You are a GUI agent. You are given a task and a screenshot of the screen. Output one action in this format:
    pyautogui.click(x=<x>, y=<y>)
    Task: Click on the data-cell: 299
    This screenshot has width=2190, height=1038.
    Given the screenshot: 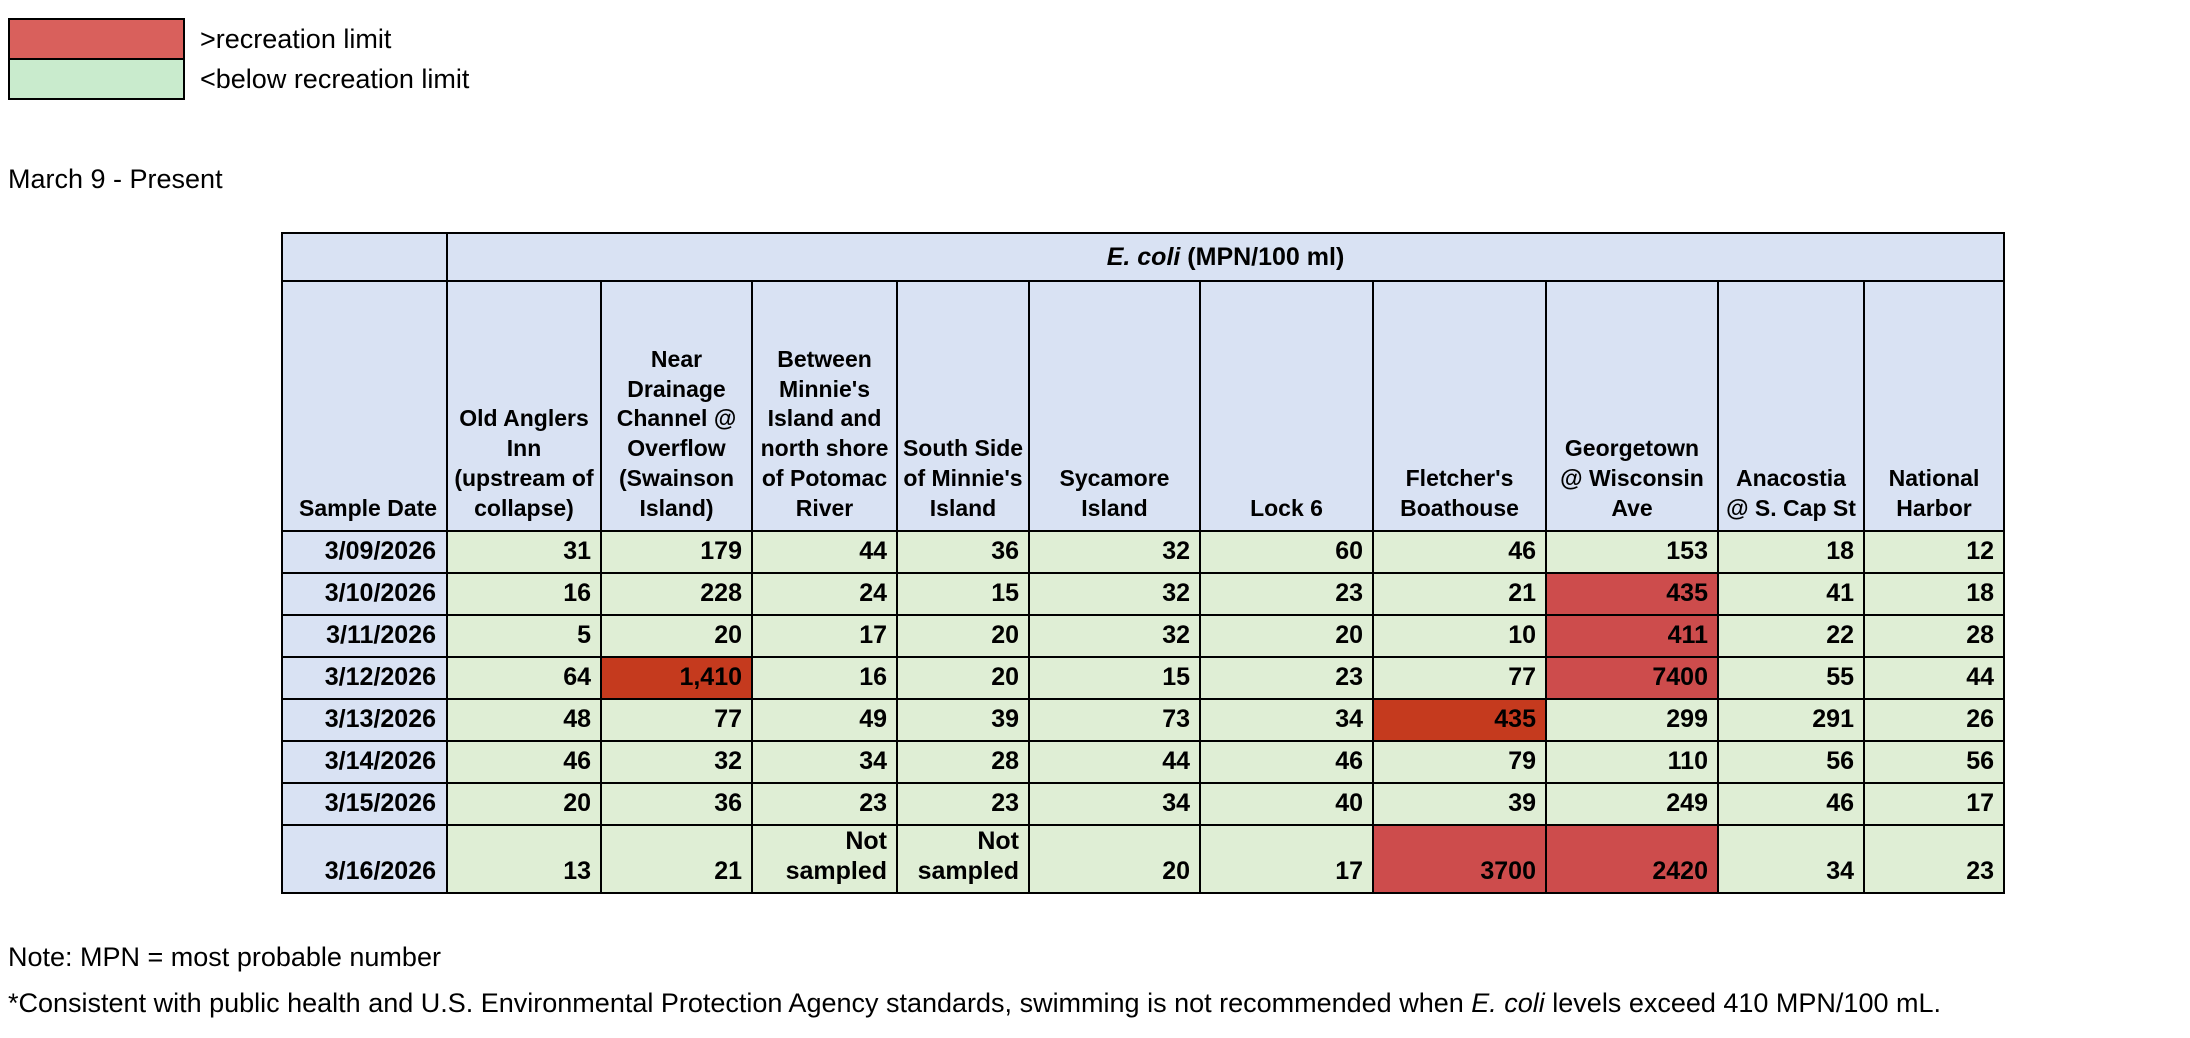 What is the action you would take?
    pyautogui.click(x=1632, y=720)
    